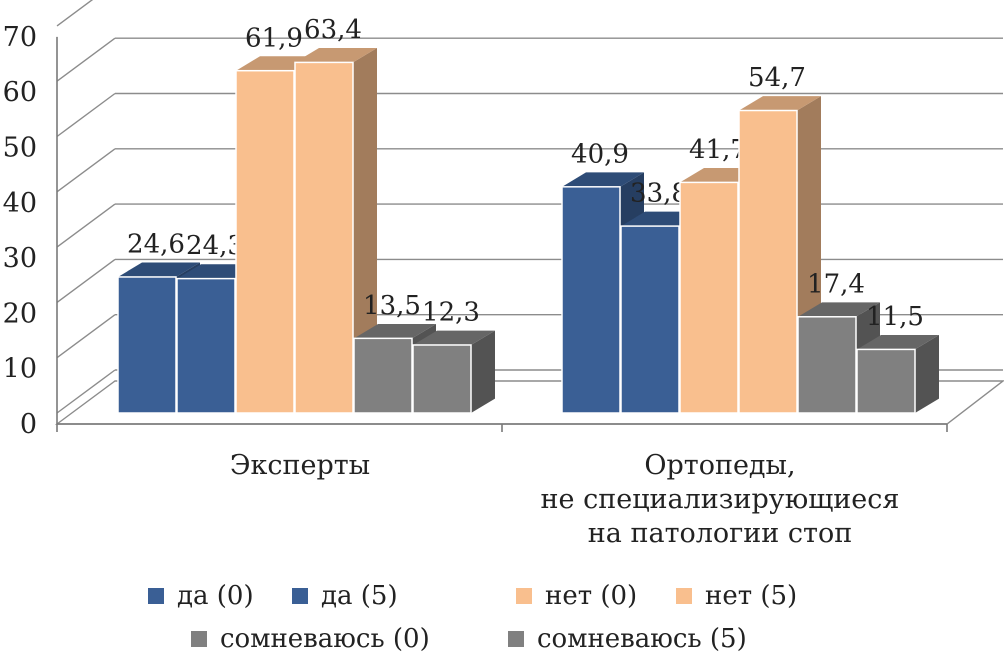 This screenshot has height=670, width=1004. Describe the element at coordinates (325, 639) in the screenshot. I see `legend-label: сомневаюсь (0)` at that location.